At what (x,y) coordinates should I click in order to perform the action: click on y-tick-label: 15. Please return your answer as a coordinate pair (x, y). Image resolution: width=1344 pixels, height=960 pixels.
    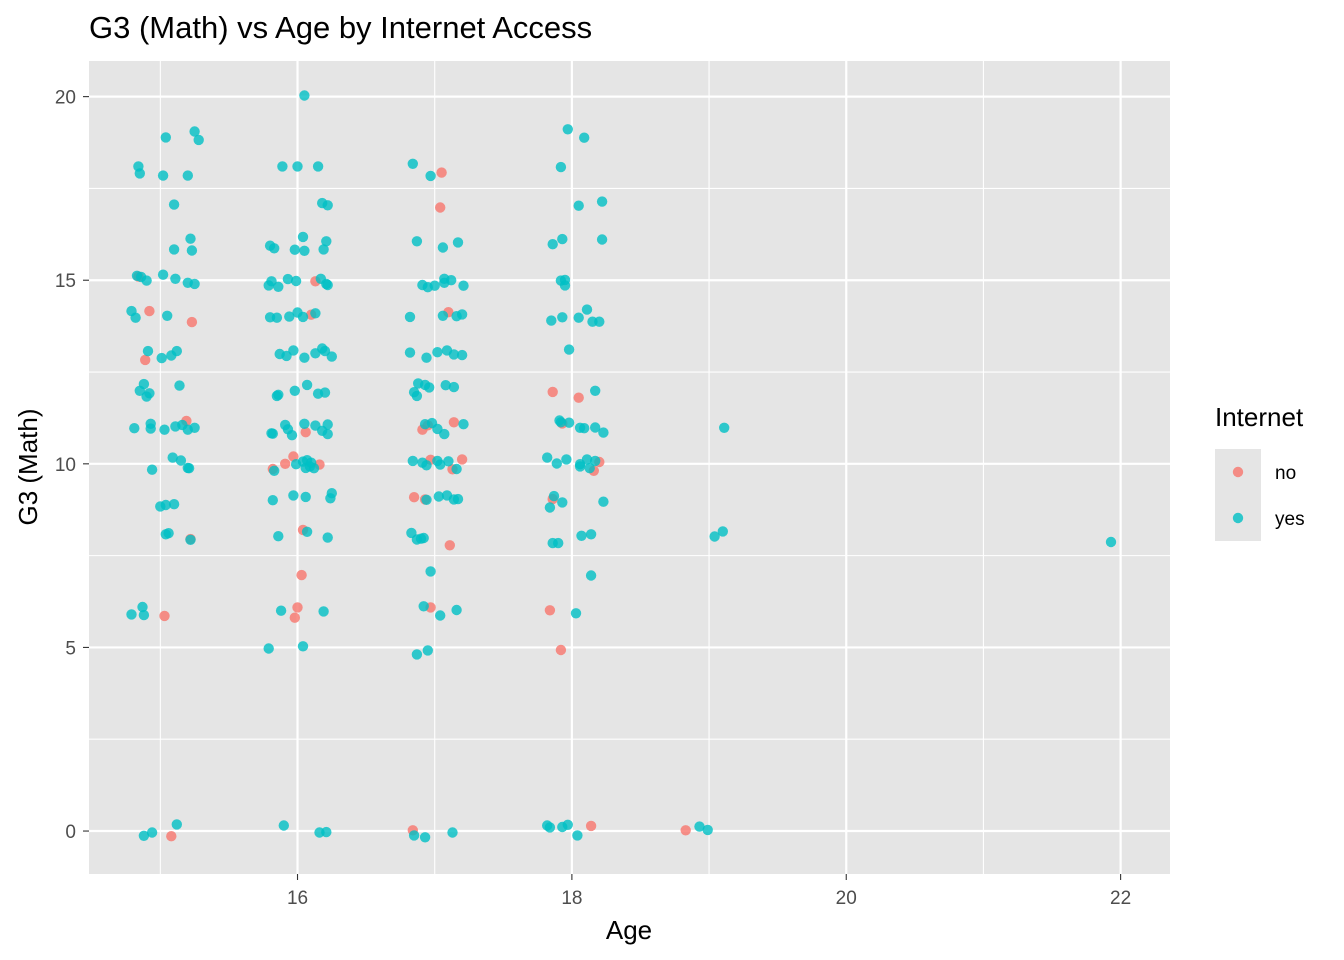
    Looking at the image, I should click on (65, 281).